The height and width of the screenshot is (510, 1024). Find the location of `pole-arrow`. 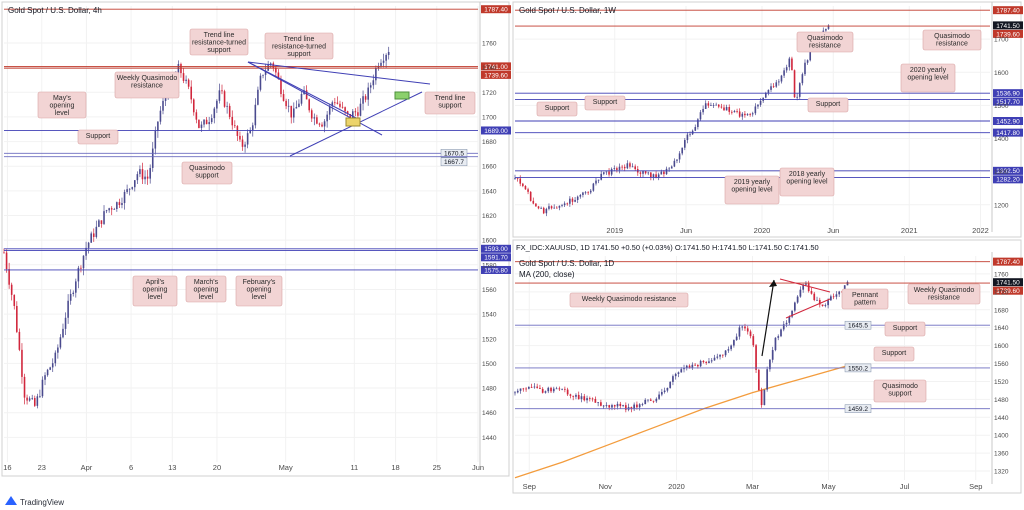

pole-arrow is located at coordinates (768, 318).